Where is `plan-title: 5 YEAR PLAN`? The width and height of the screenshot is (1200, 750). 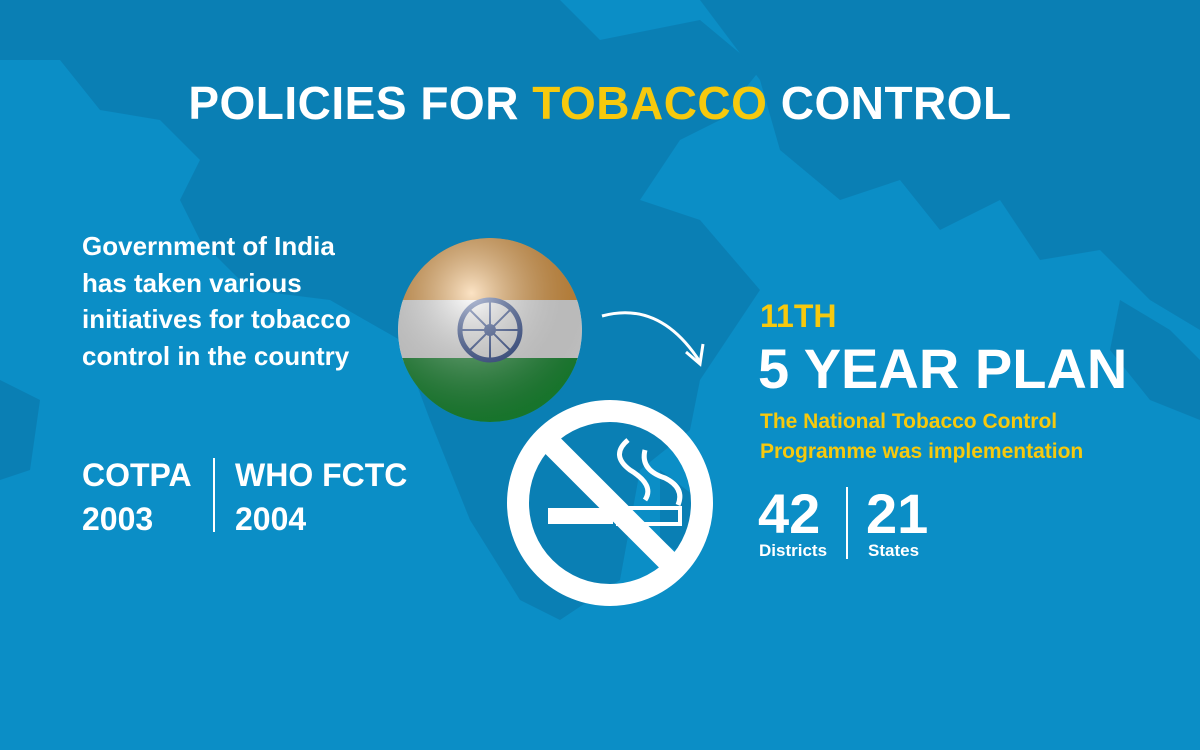 plan-title: 5 YEAR PLAN is located at coordinates (943, 368).